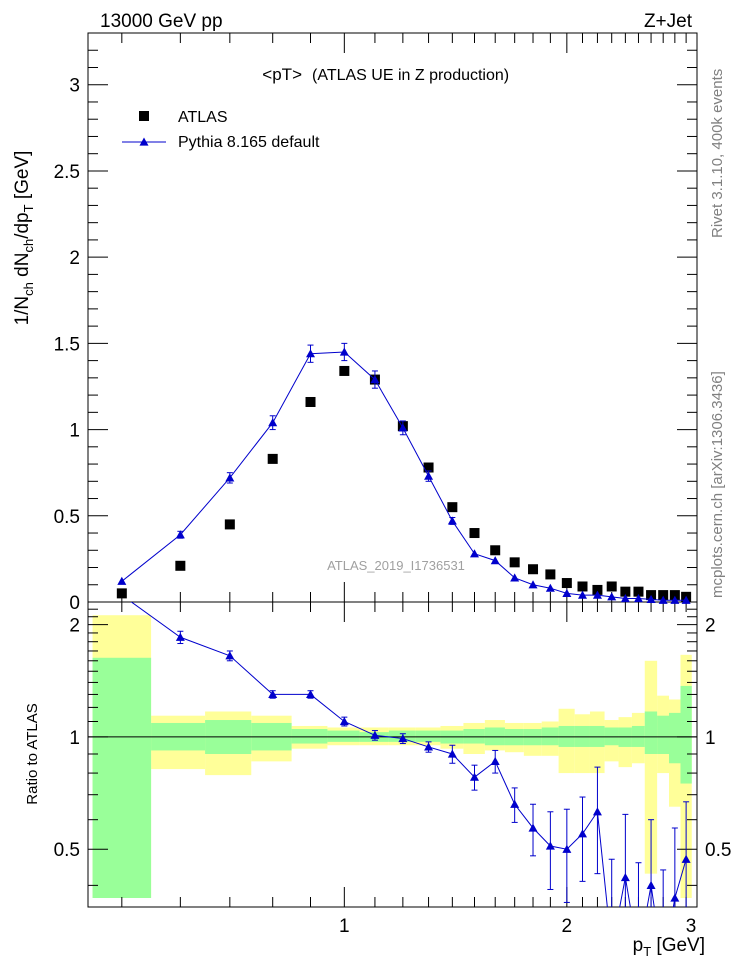  I want to click on legend-atlas-label: ATLAS, so click(203, 117).